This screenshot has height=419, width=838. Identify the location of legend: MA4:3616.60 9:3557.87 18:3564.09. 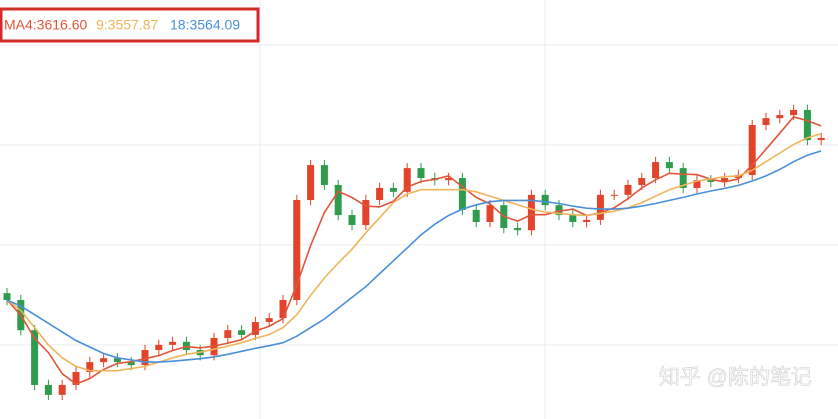
(122, 25).